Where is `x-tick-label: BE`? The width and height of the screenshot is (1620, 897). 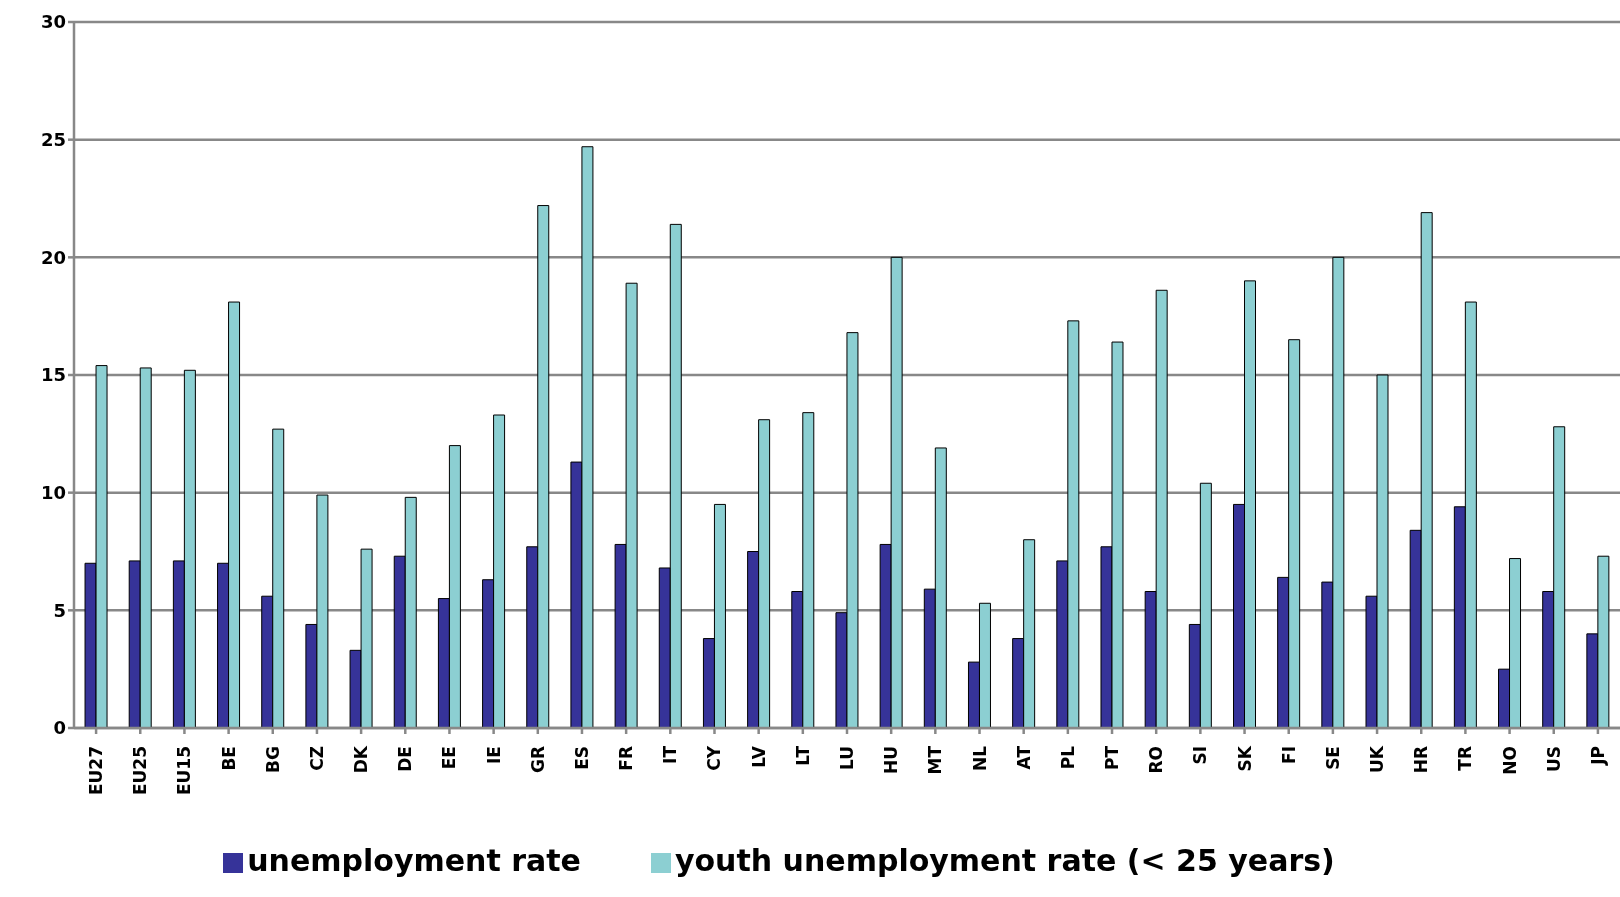
x-tick-label: BE is located at coordinates (228, 758).